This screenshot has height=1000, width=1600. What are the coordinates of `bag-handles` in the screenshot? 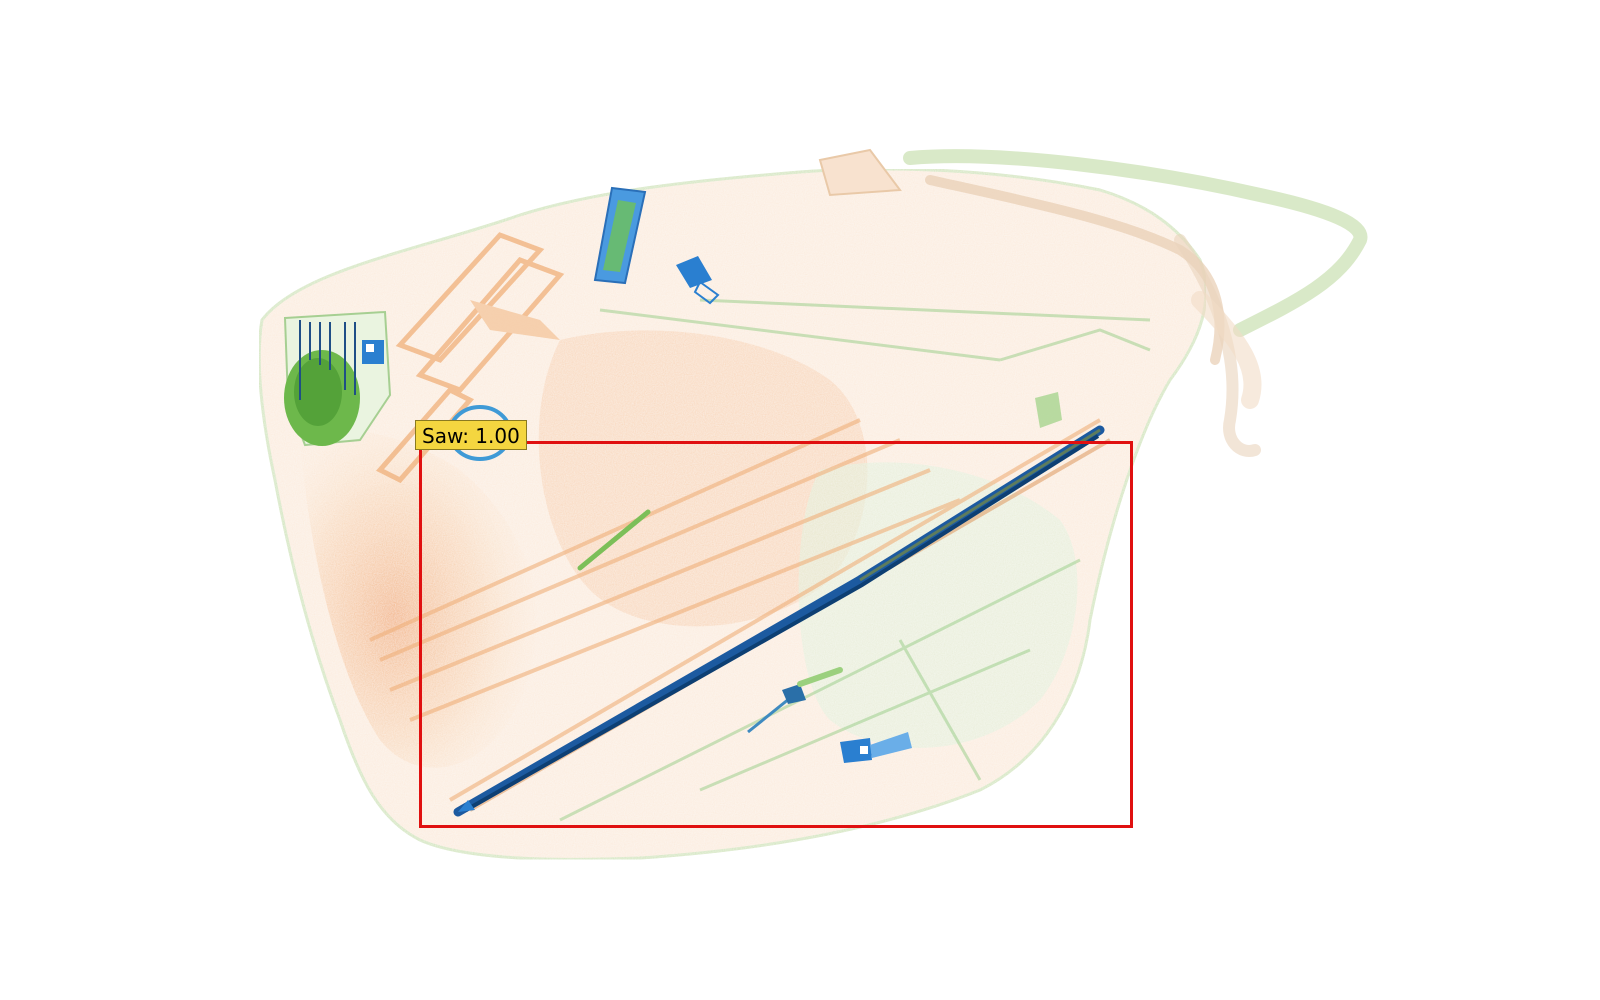 It's located at (1093, 302).